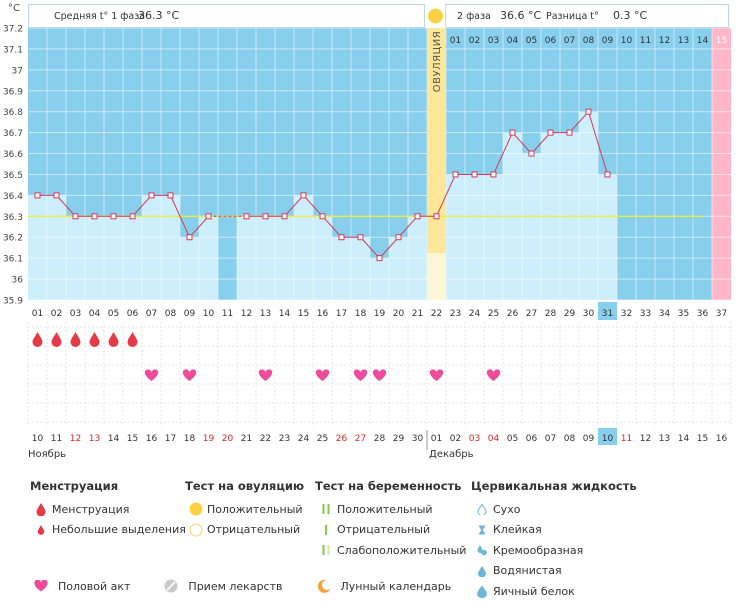 The height and width of the screenshot is (602, 739). Describe the element at coordinates (13, 113) in the screenshot. I see `y-tick-label: 36.8` at that location.